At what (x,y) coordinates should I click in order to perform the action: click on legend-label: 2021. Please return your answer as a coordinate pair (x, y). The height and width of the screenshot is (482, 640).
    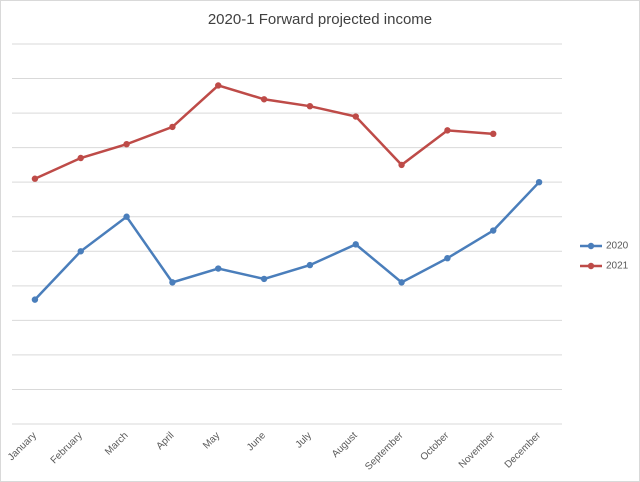
    Looking at the image, I should click on (617, 266).